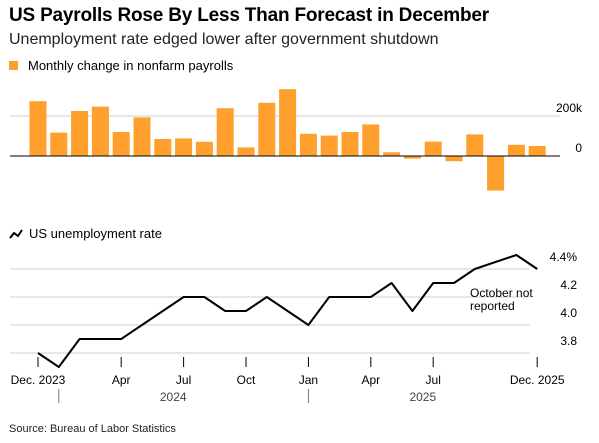 The width and height of the screenshot is (599, 443). What do you see at coordinates (246, 380) in the screenshot?
I see `x-tick-label: Oct` at bounding box center [246, 380].